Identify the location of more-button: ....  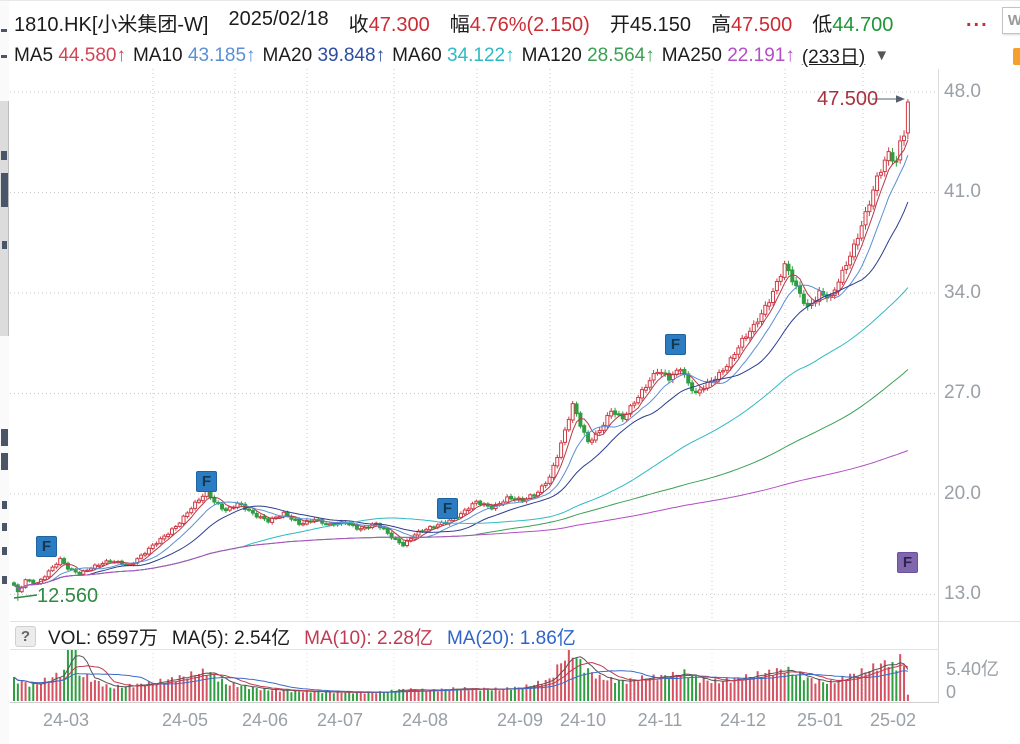
(977, 20).